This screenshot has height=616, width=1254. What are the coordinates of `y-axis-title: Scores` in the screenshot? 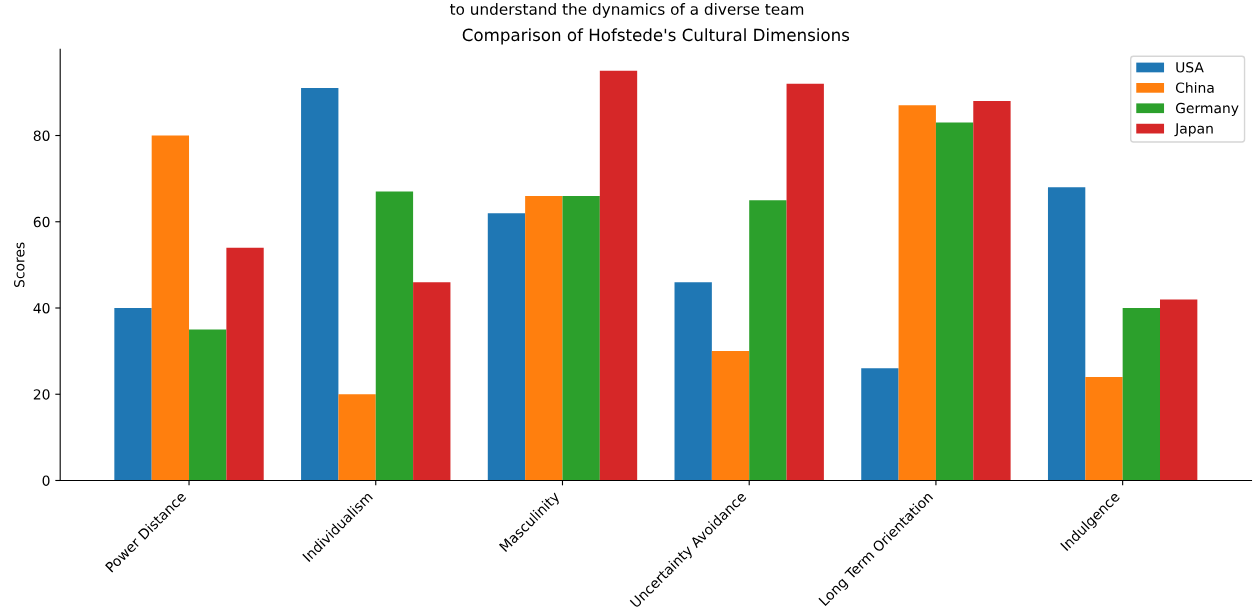 It's located at (19, 265).